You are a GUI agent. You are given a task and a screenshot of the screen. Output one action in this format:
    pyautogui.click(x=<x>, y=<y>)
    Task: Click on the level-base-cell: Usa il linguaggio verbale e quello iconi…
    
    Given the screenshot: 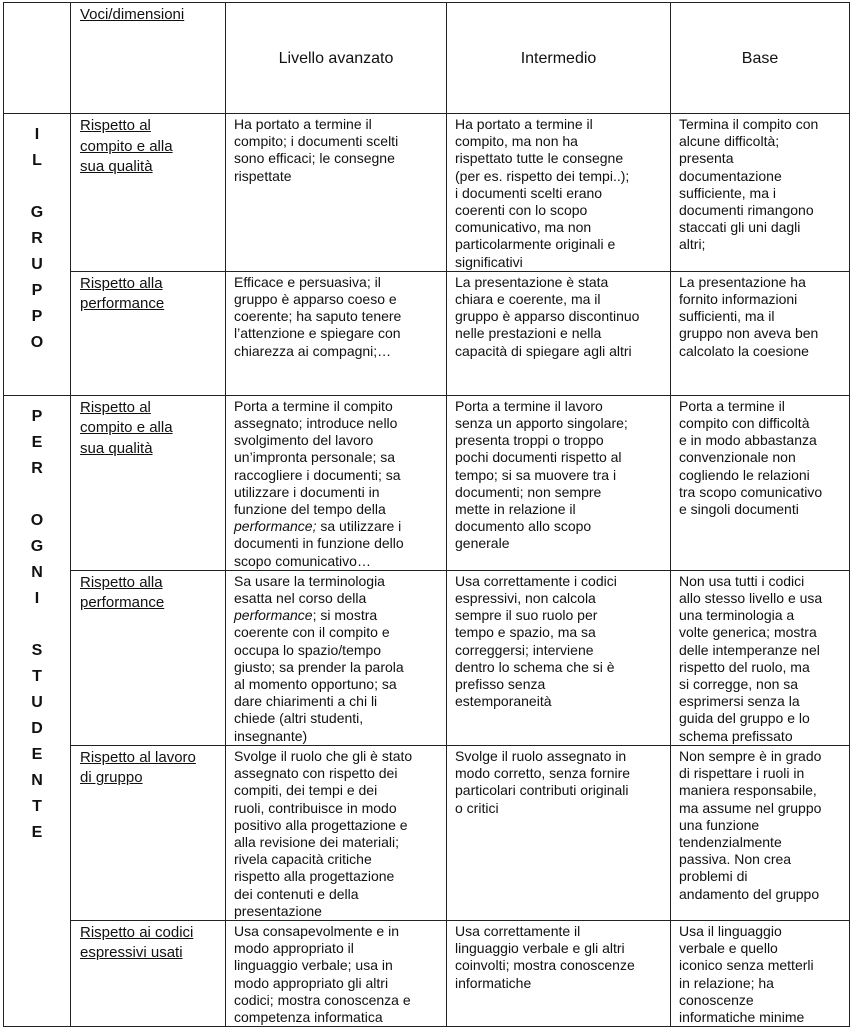 What is the action you would take?
    pyautogui.click(x=760, y=973)
    